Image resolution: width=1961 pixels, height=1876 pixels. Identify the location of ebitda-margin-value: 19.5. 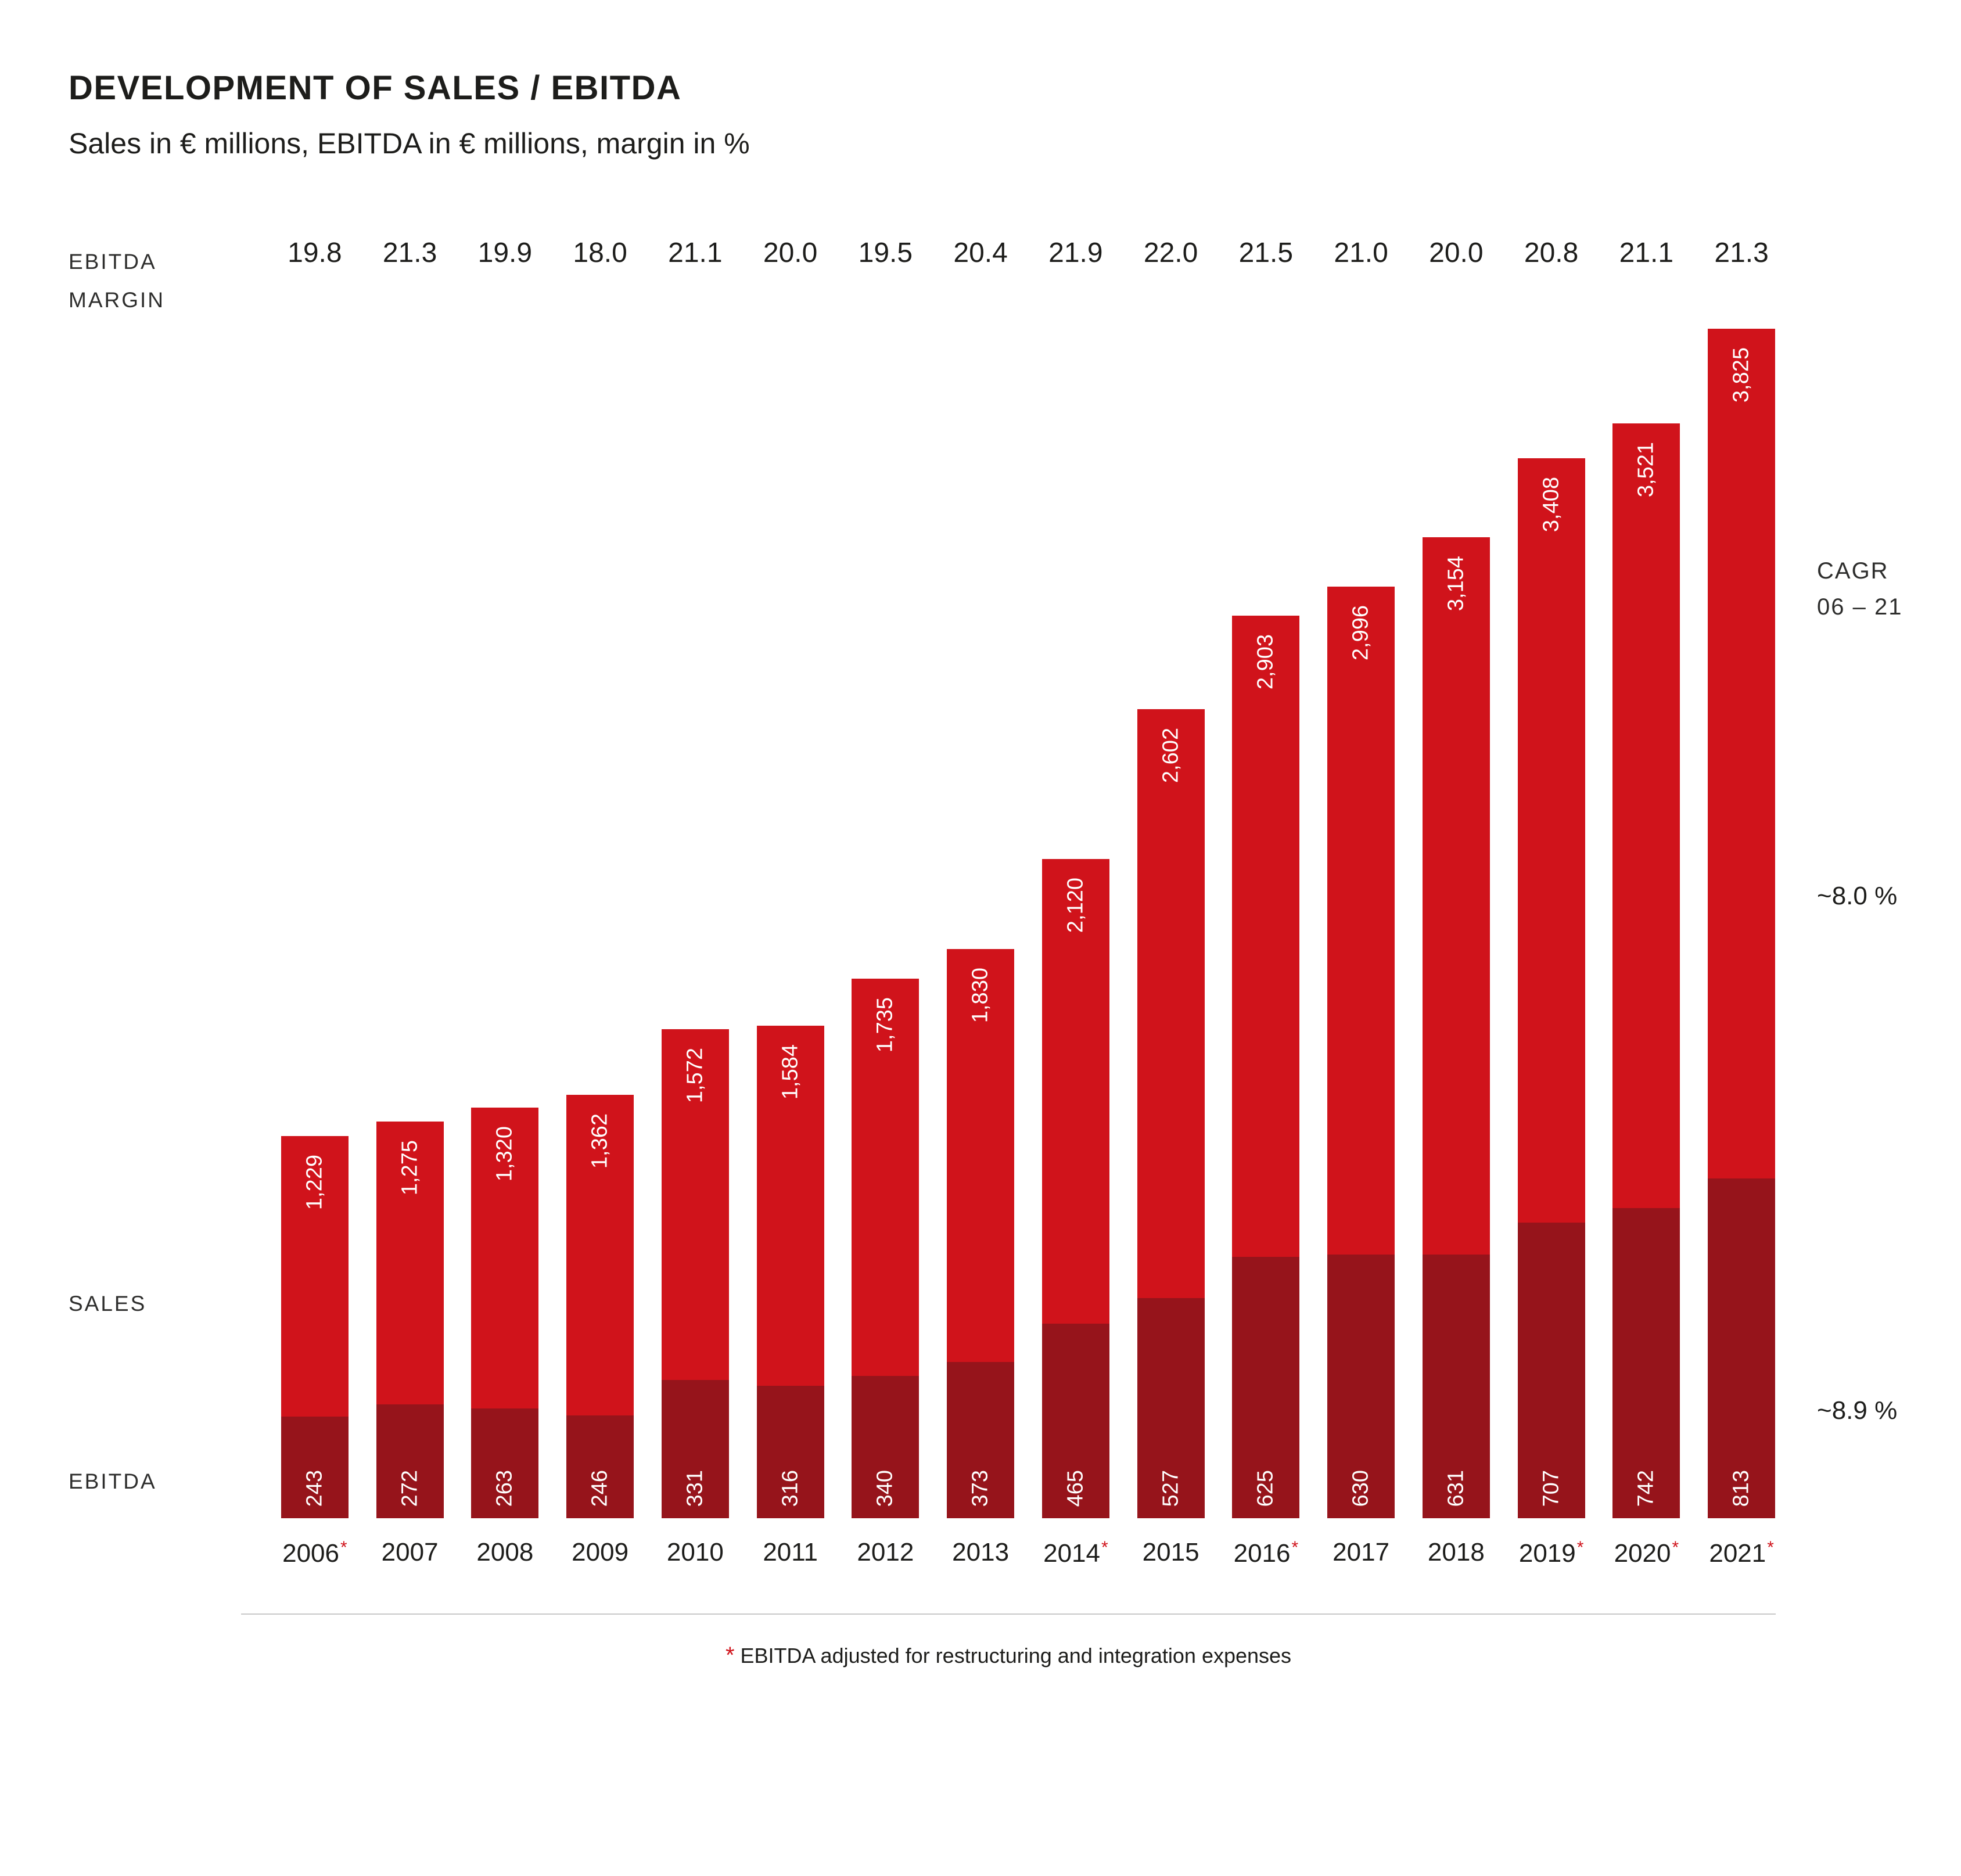
(885, 253).